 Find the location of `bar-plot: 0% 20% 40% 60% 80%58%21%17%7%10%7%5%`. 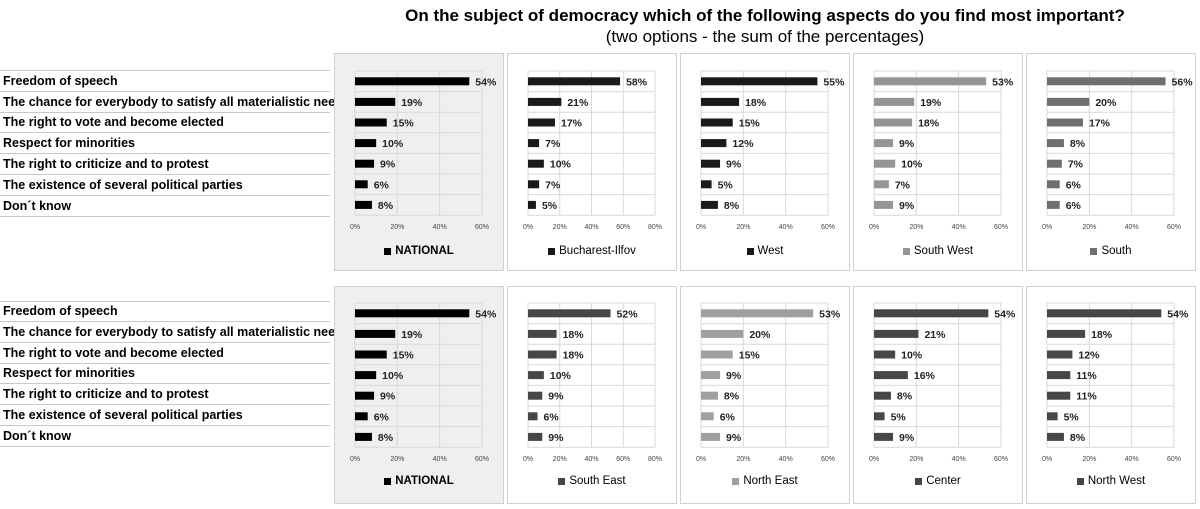

bar-plot: 0% 20% 40% 60% 80%58%21%17%7%10%7%5% is located at coordinates (592, 150).